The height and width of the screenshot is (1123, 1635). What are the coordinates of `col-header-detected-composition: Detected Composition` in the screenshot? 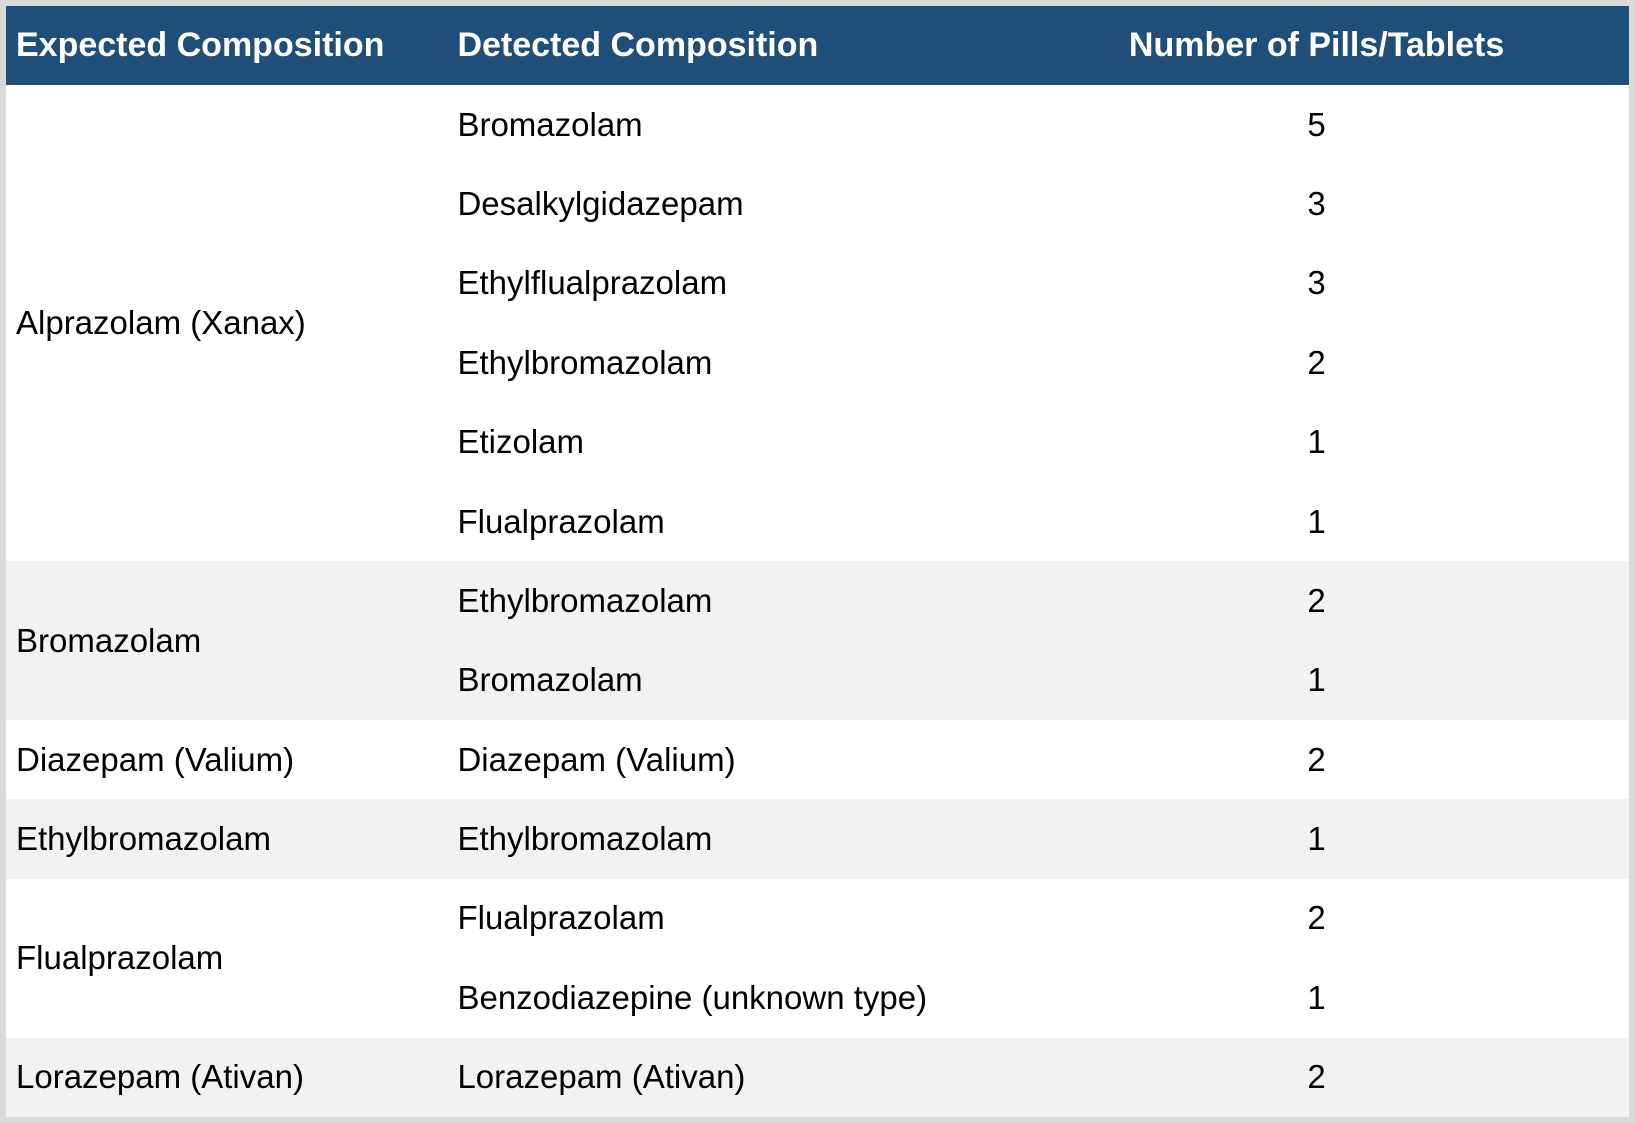 It's located at (726, 45).